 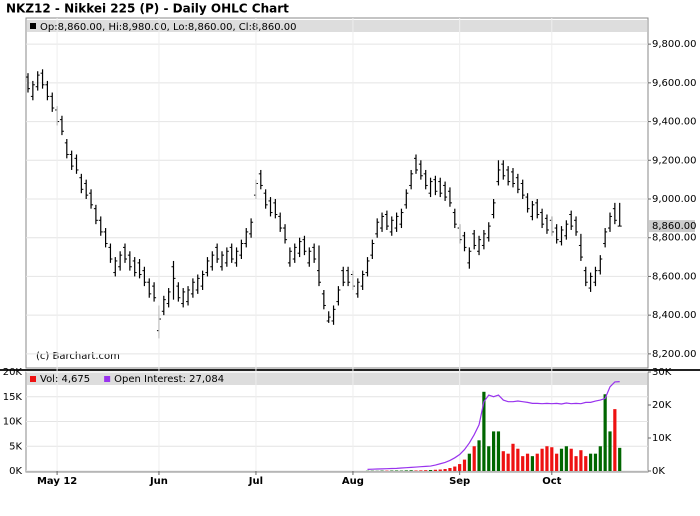 What do you see at coordinates (15, 471) in the screenshot?
I see `y-tick-label: 0K` at bounding box center [15, 471].